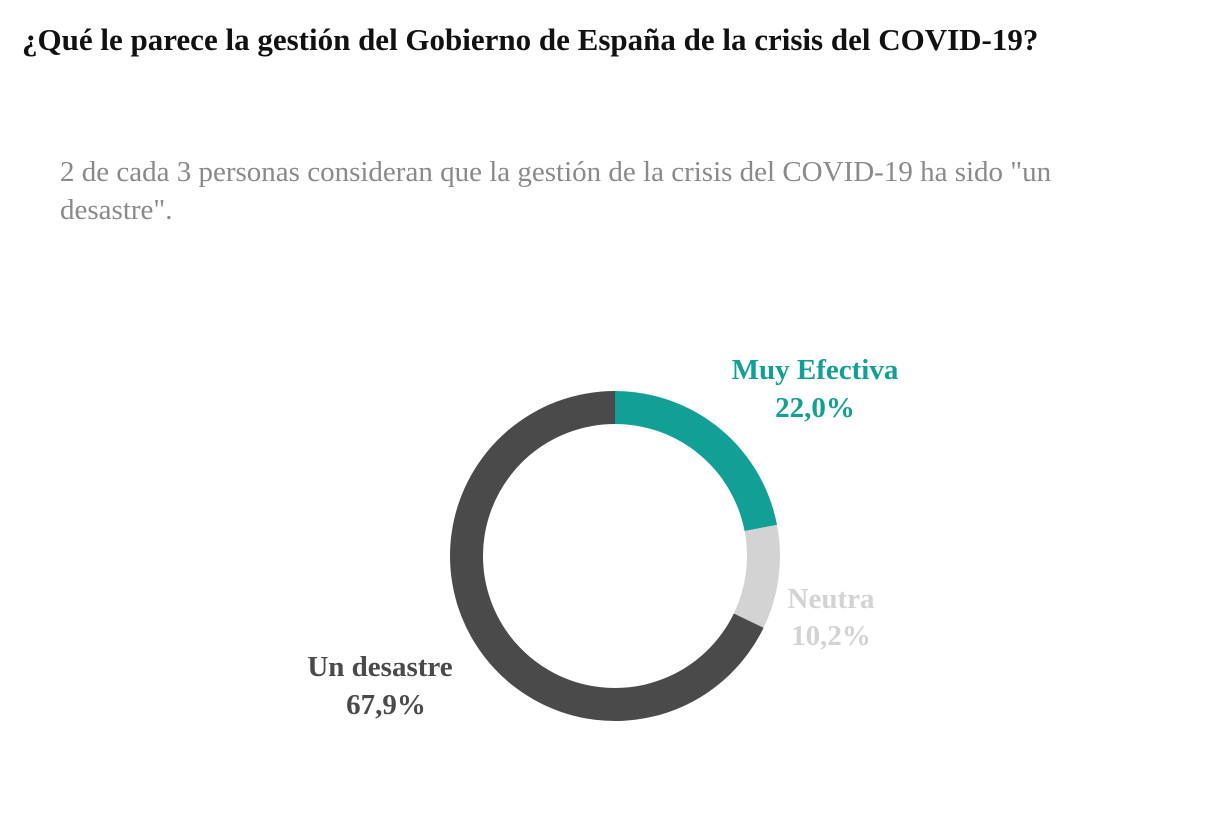 The height and width of the screenshot is (819, 1205). I want to click on slice-muy-efectiva, so click(696, 461).